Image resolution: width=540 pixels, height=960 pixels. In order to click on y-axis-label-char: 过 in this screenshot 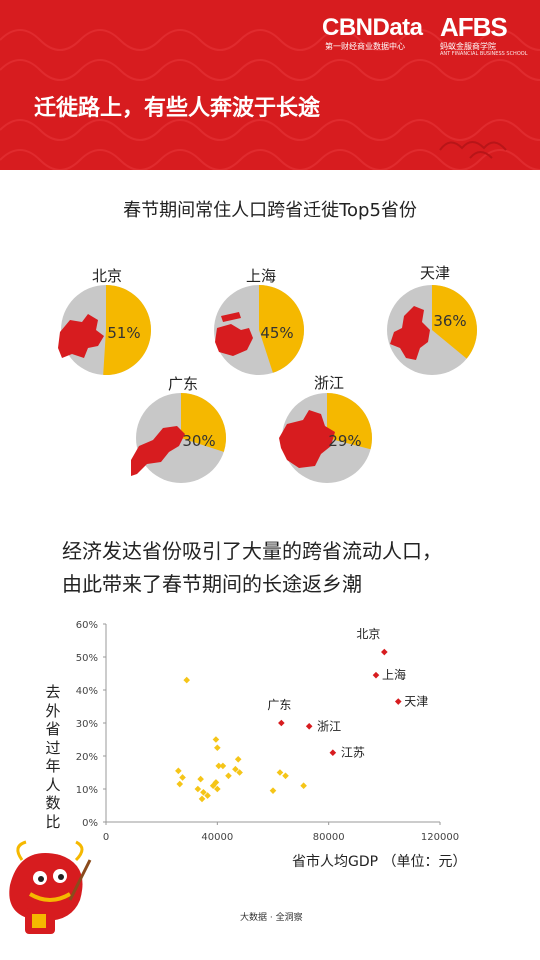, I will do `click(53, 747)`.